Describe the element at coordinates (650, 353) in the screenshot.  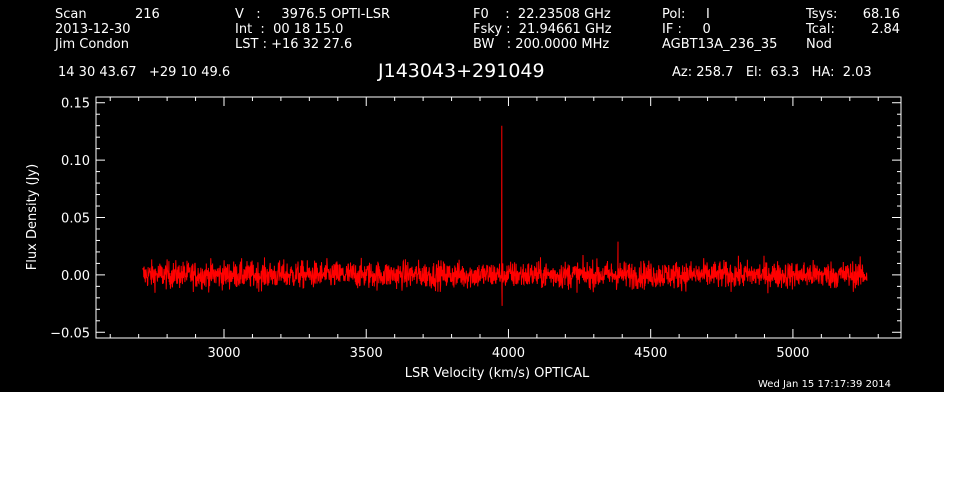
I see `x-tick-label: 4500` at that location.